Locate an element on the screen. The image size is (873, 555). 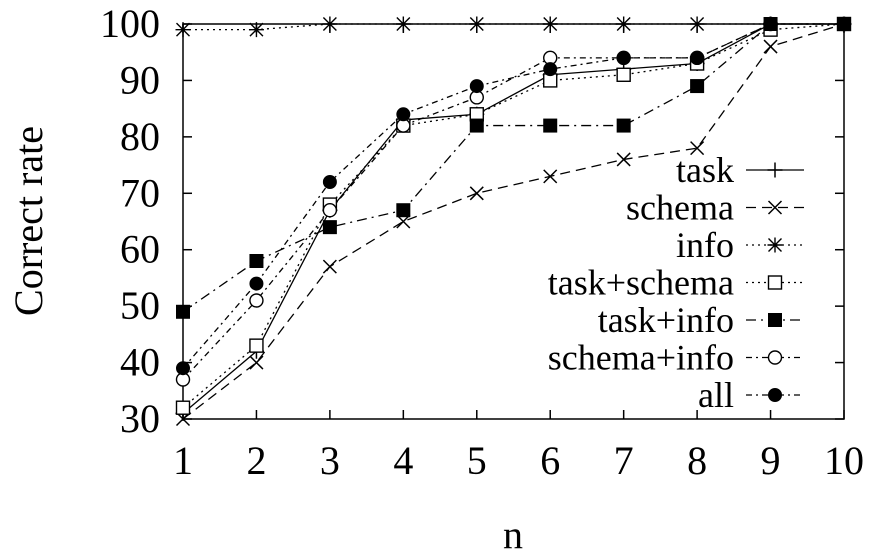
x-tick-label: 5 is located at coordinates (477, 460).